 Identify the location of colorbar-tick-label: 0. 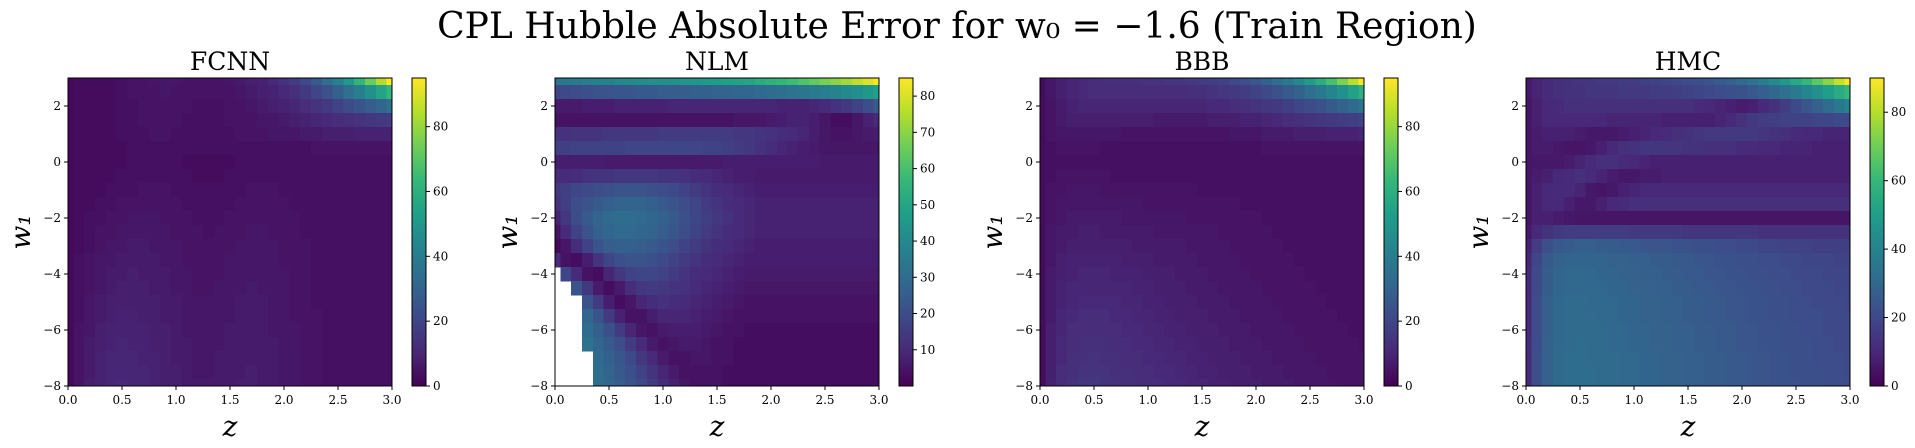
(1895, 386).